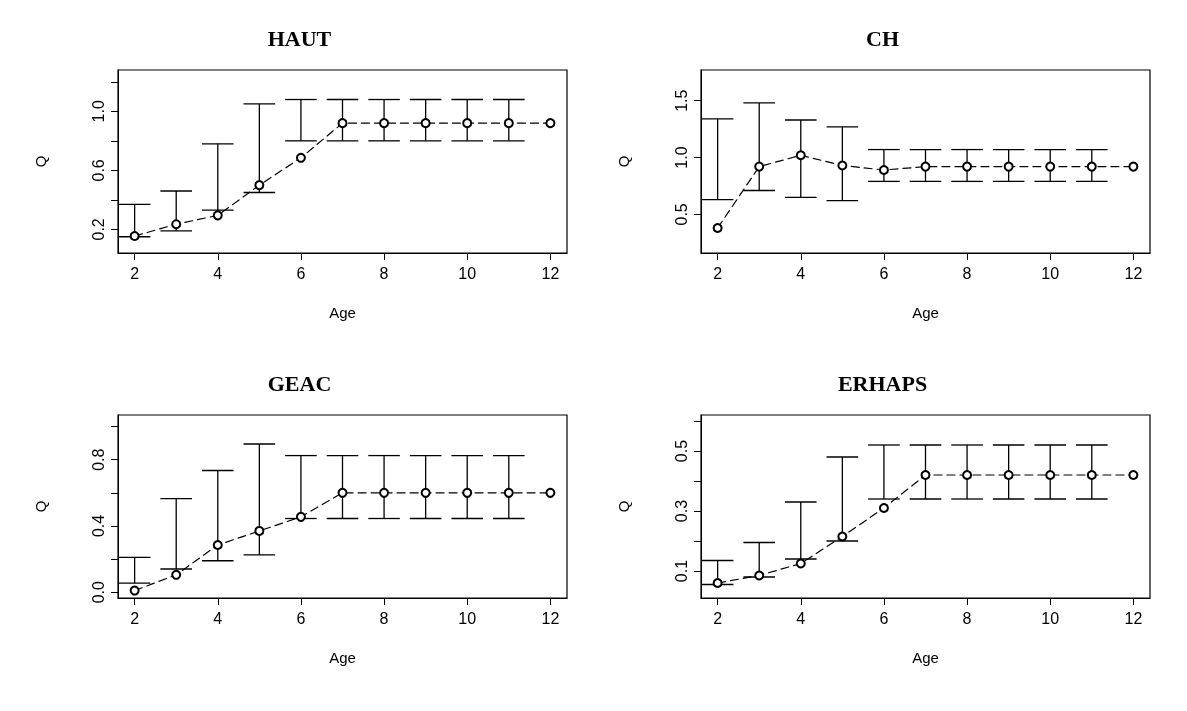  Describe the element at coordinates (98, 229) in the screenshot. I see `y-tick-label: 0.2` at that location.